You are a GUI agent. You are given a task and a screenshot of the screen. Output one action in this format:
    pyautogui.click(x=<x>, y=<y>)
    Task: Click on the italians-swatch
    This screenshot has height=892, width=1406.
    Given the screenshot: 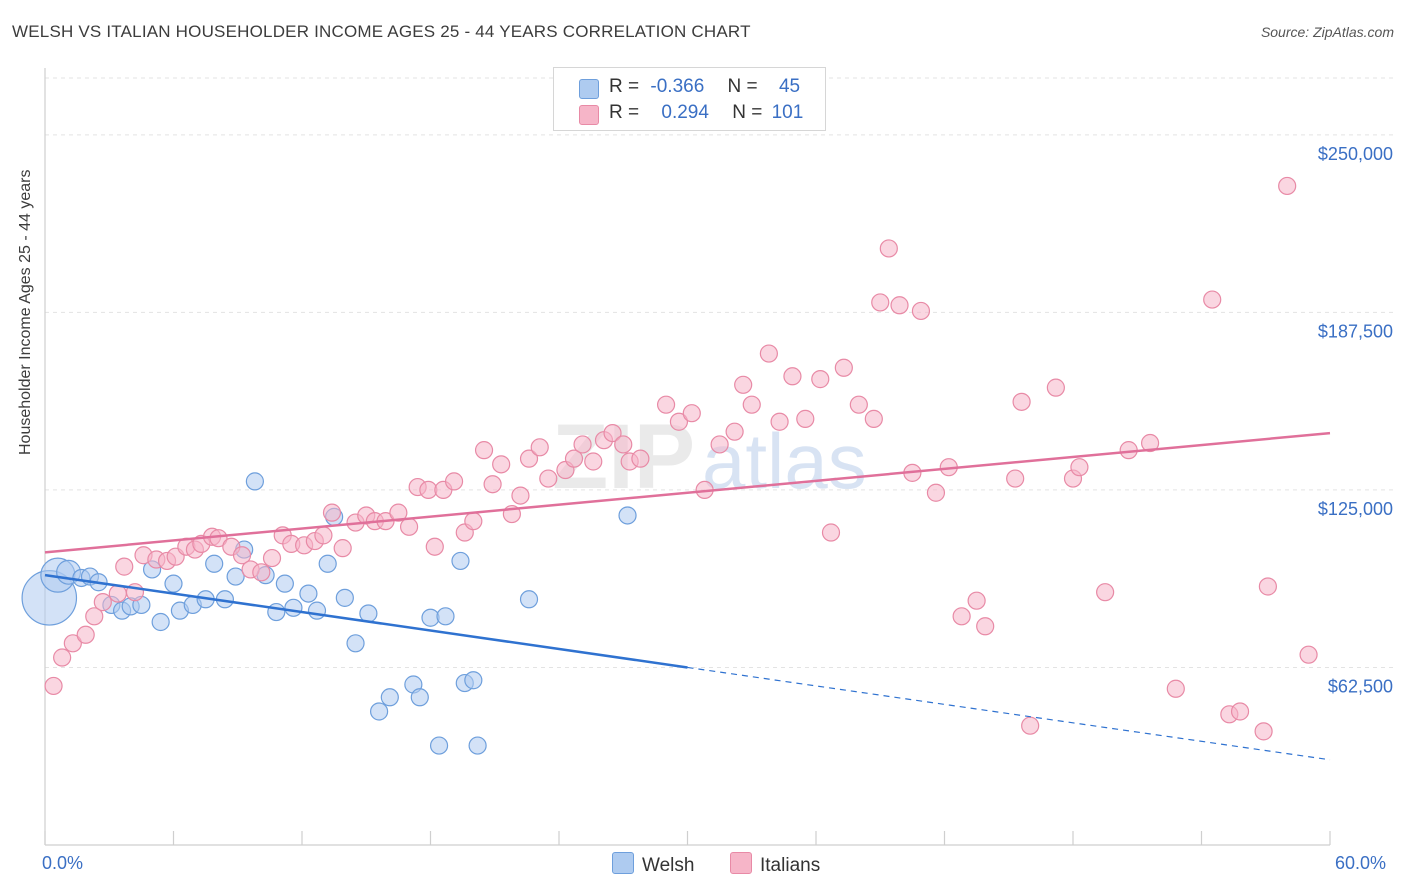 What is the action you would take?
    pyautogui.click(x=741, y=863)
    